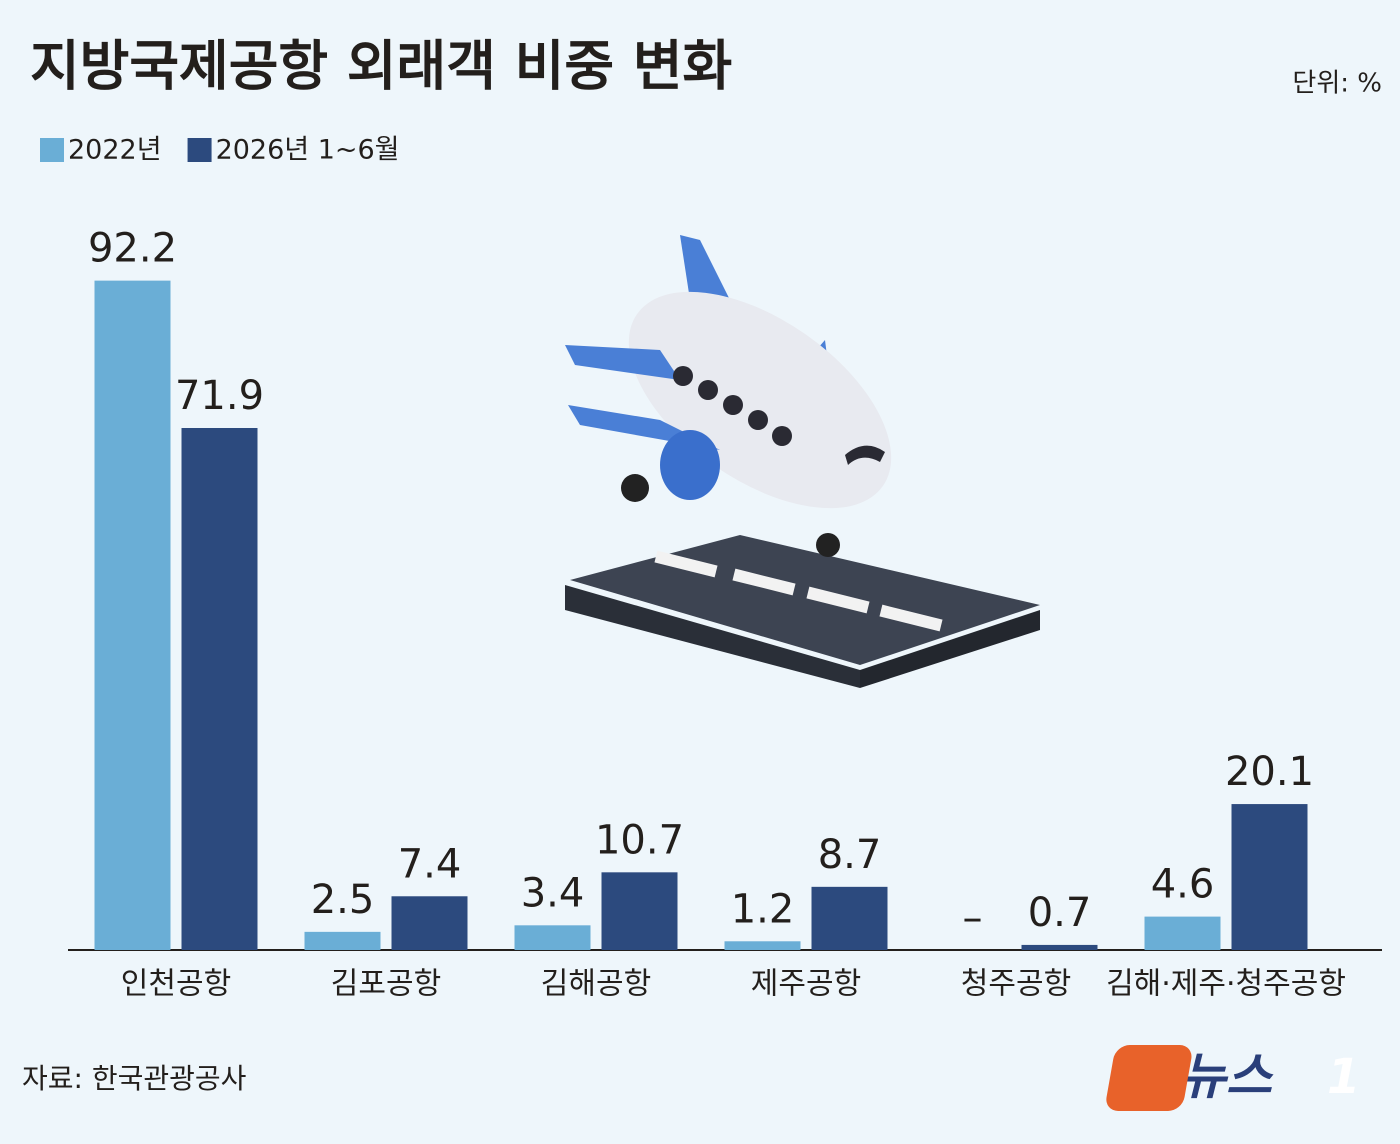 This screenshot has width=1400, height=1144. Describe the element at coordinates (1337, 84) in the screenshot. I see `unit-label: 단위: %` at that location.